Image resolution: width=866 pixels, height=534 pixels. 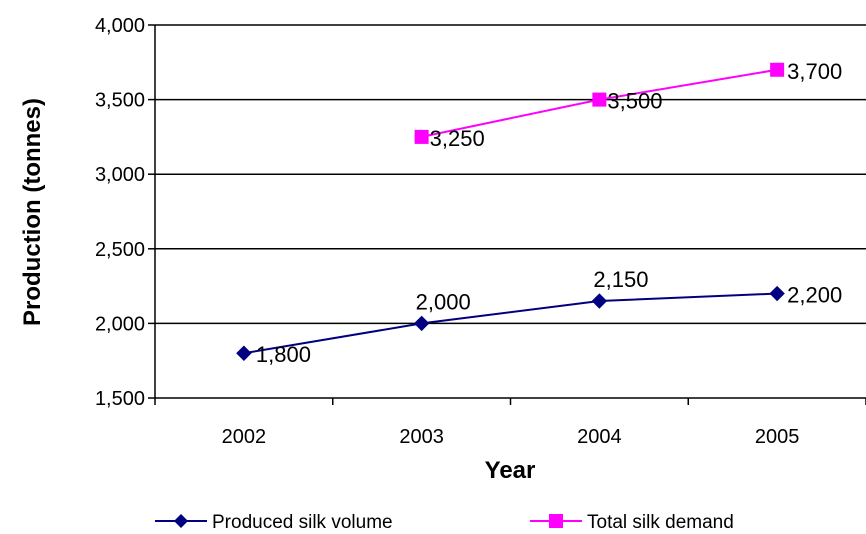 I want to click on legend-label: Produced silk volume, so click(x=302, y=522).